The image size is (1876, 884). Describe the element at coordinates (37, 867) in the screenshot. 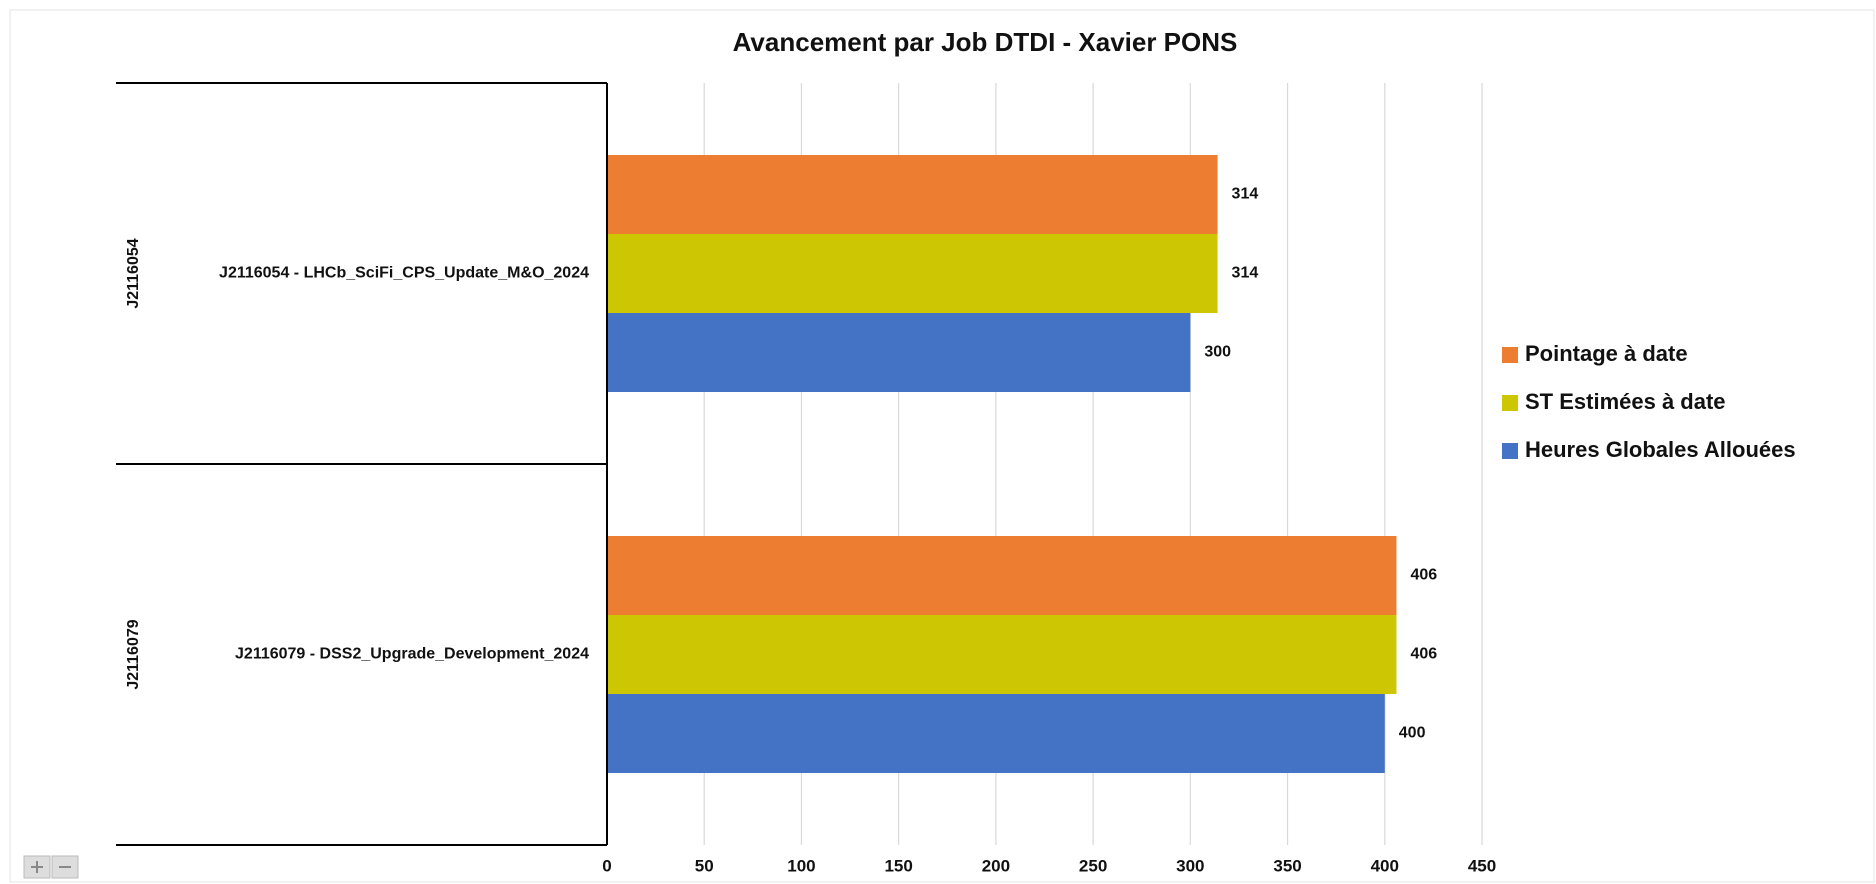

I see `plus-icon` at that location.